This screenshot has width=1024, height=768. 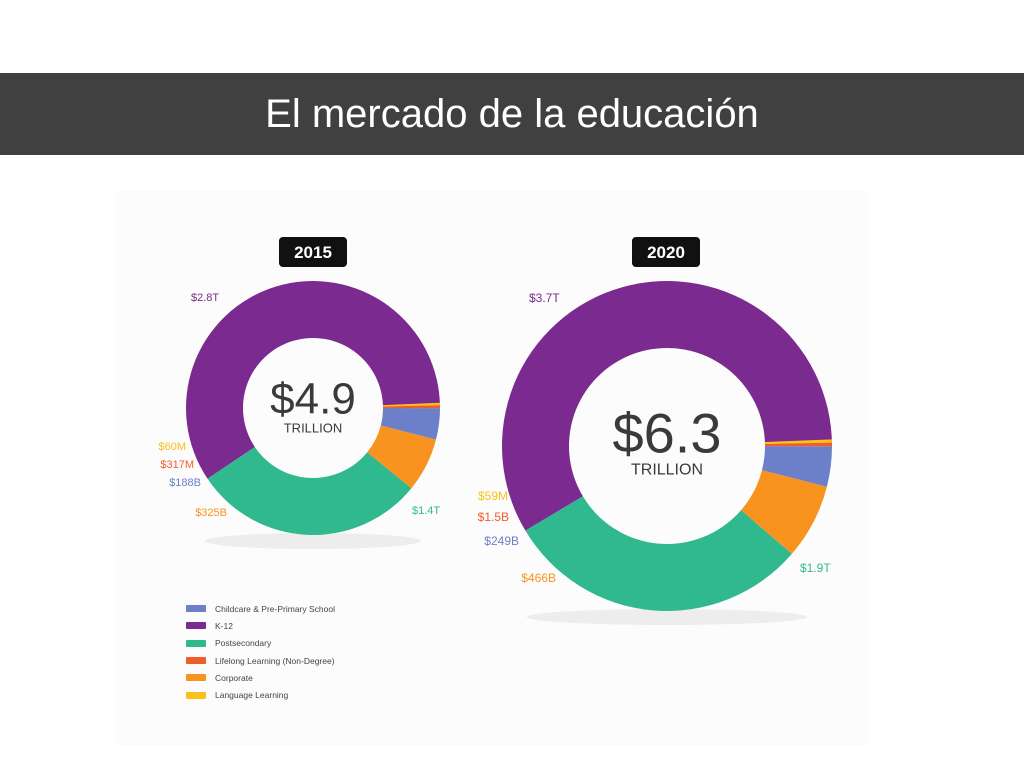 I want to click on year-label: 2020, so click(x=666, y=252).